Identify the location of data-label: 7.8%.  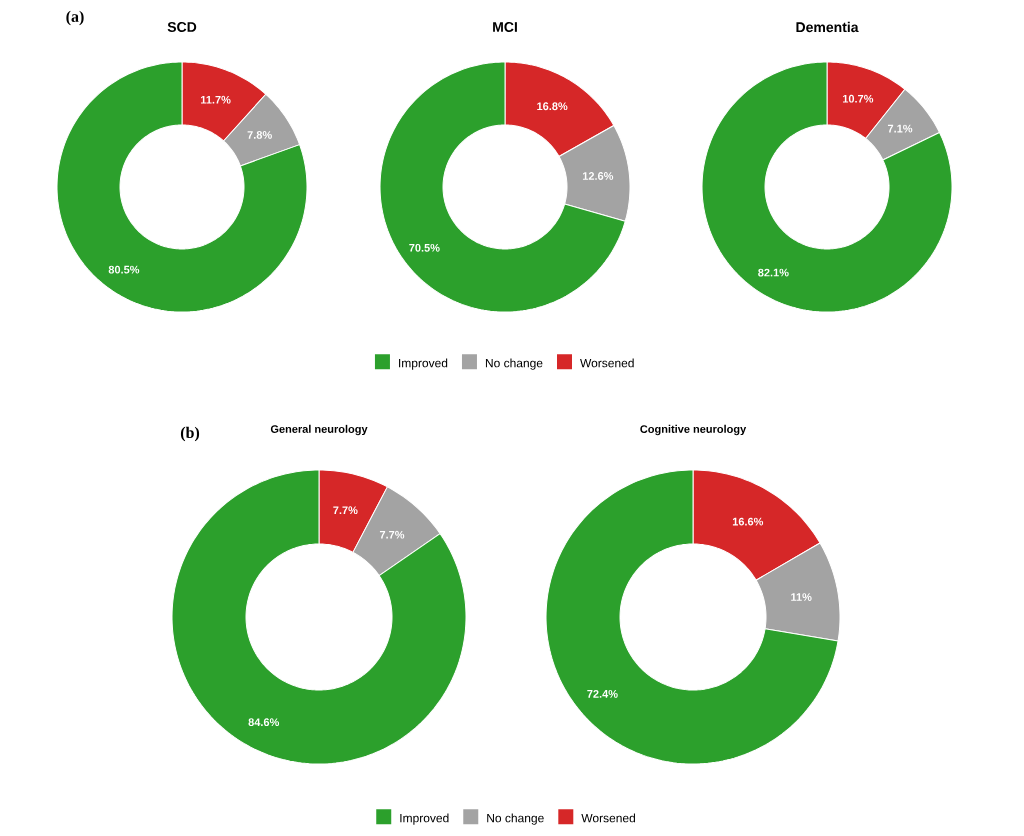
(259, 135).